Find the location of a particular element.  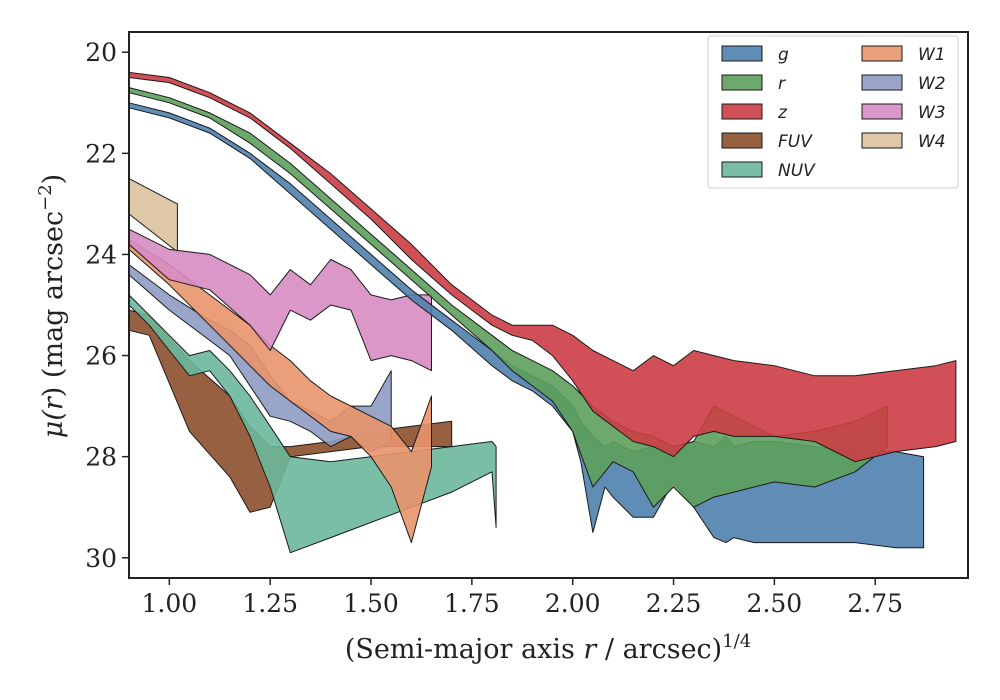

legend-swatch-w2 is located at coordinates (882, 82).